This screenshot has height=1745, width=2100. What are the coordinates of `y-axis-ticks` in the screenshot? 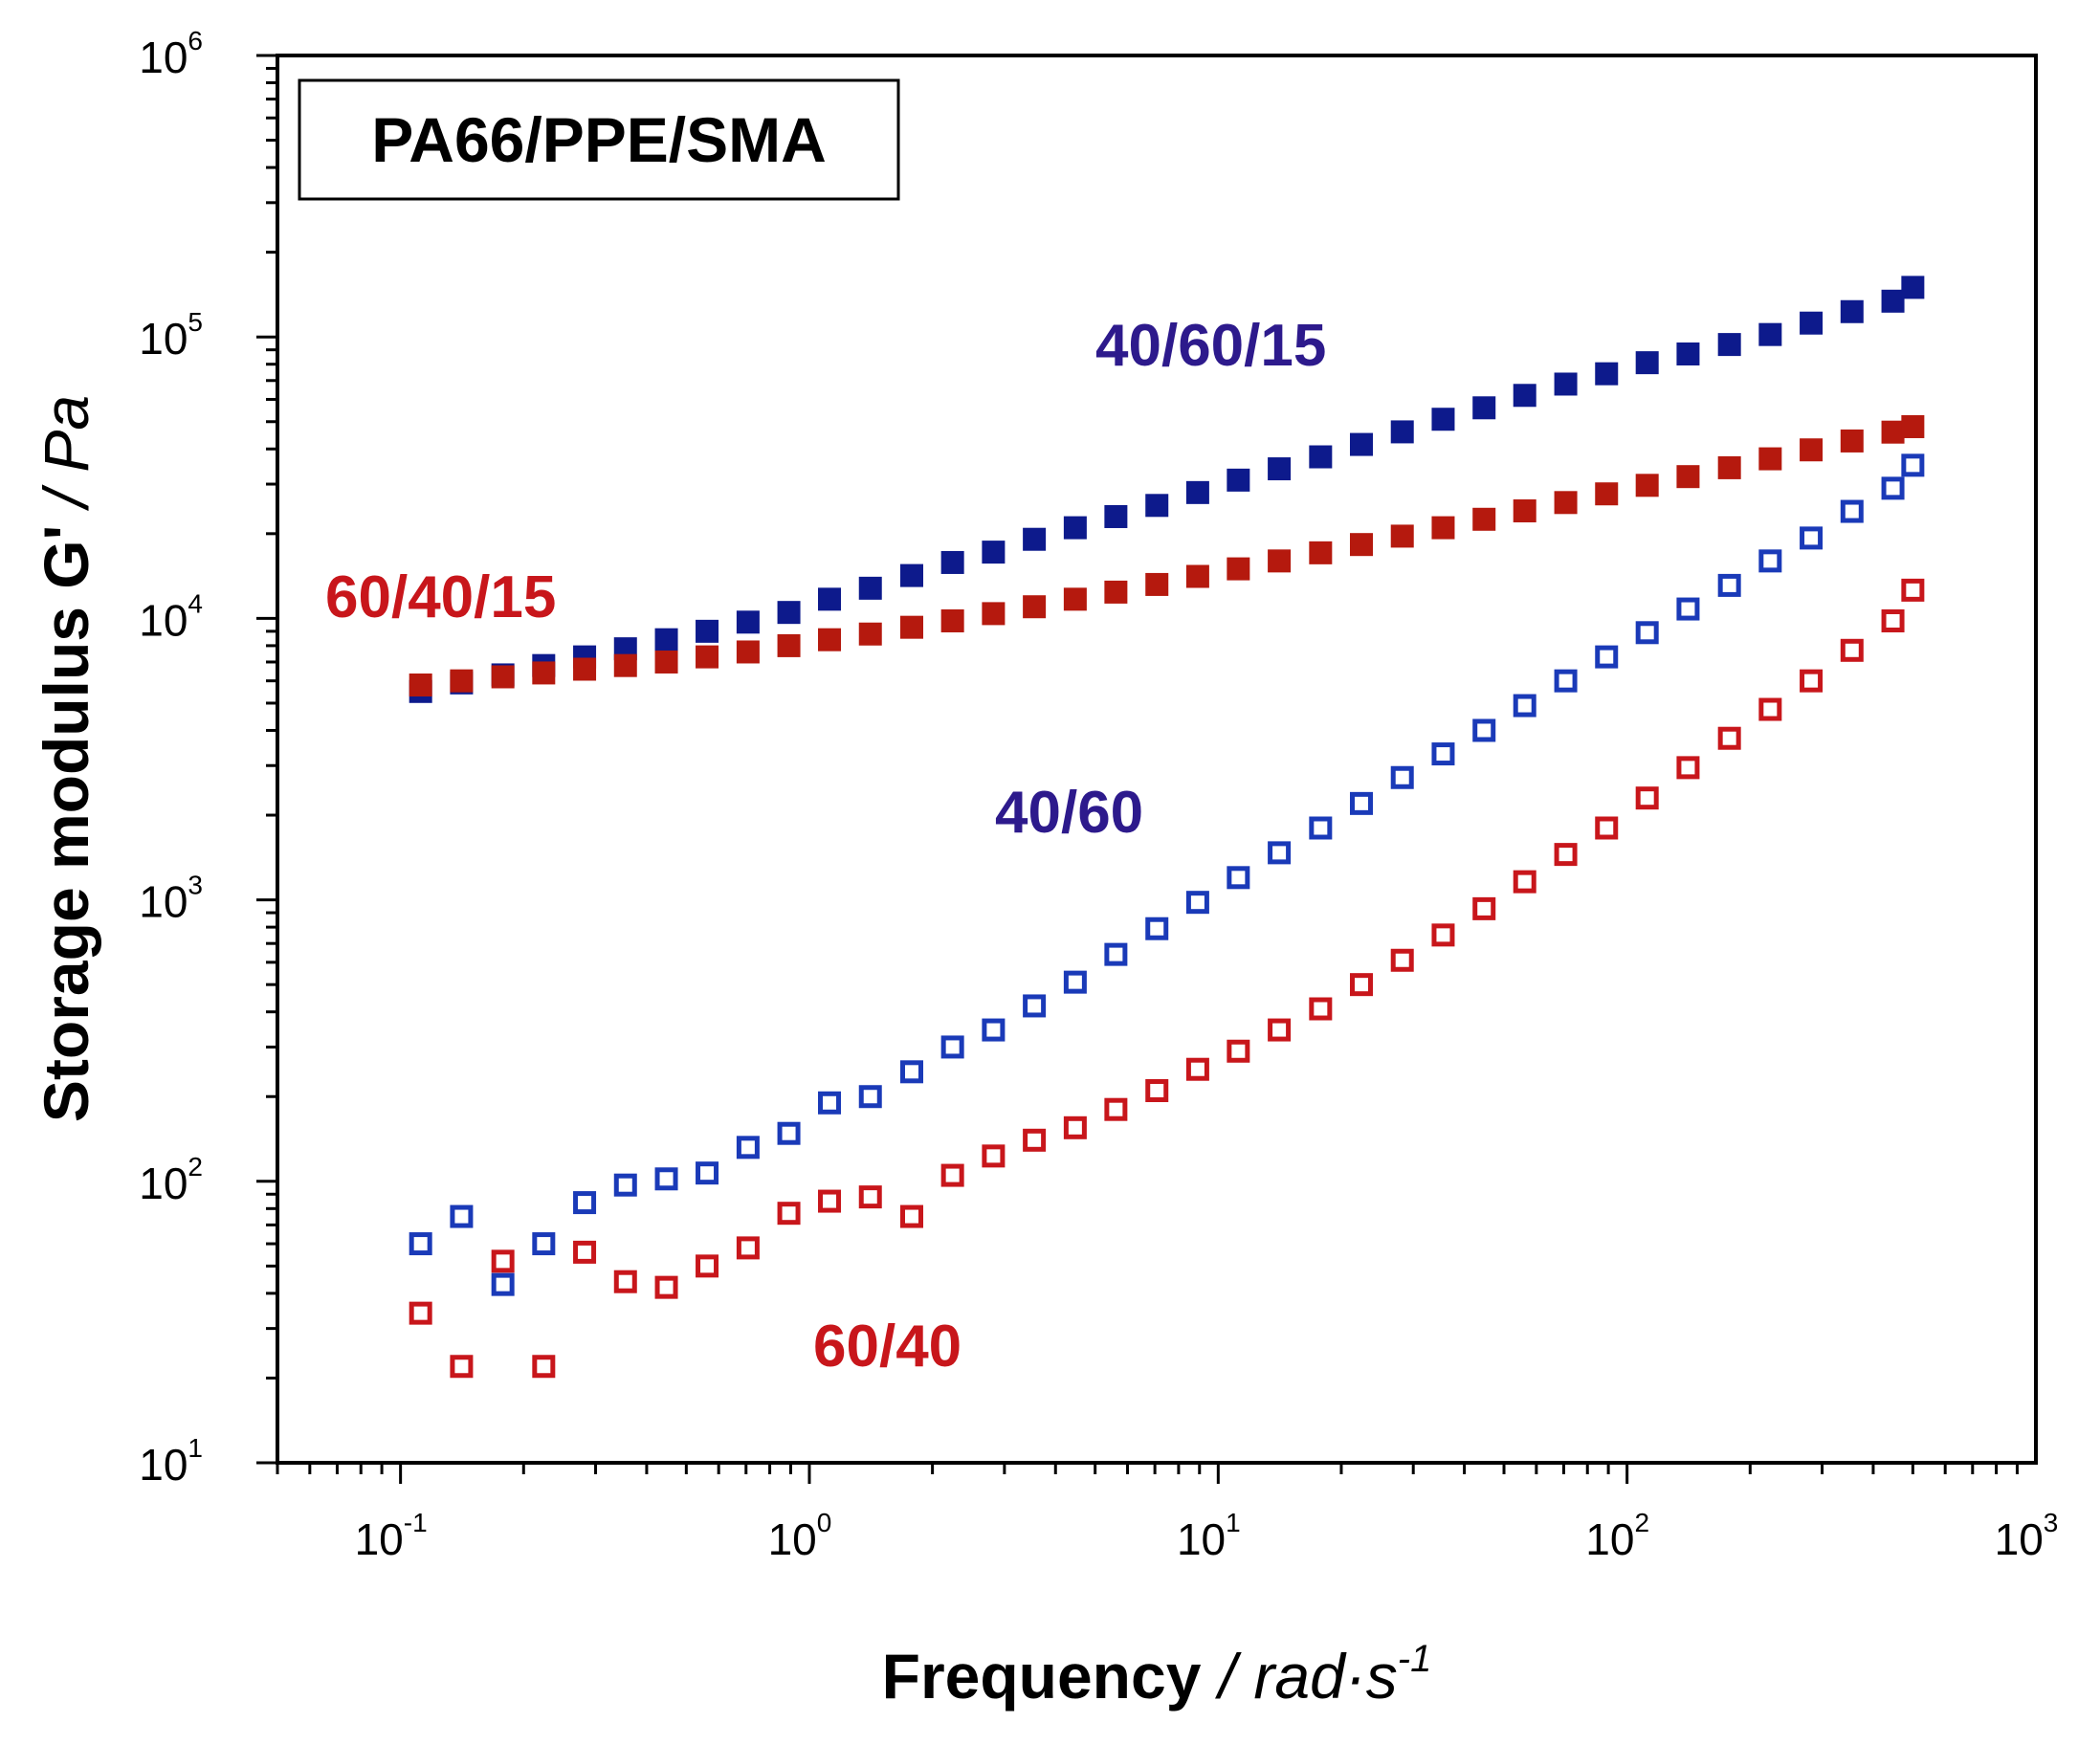 It's located at (267, 760).